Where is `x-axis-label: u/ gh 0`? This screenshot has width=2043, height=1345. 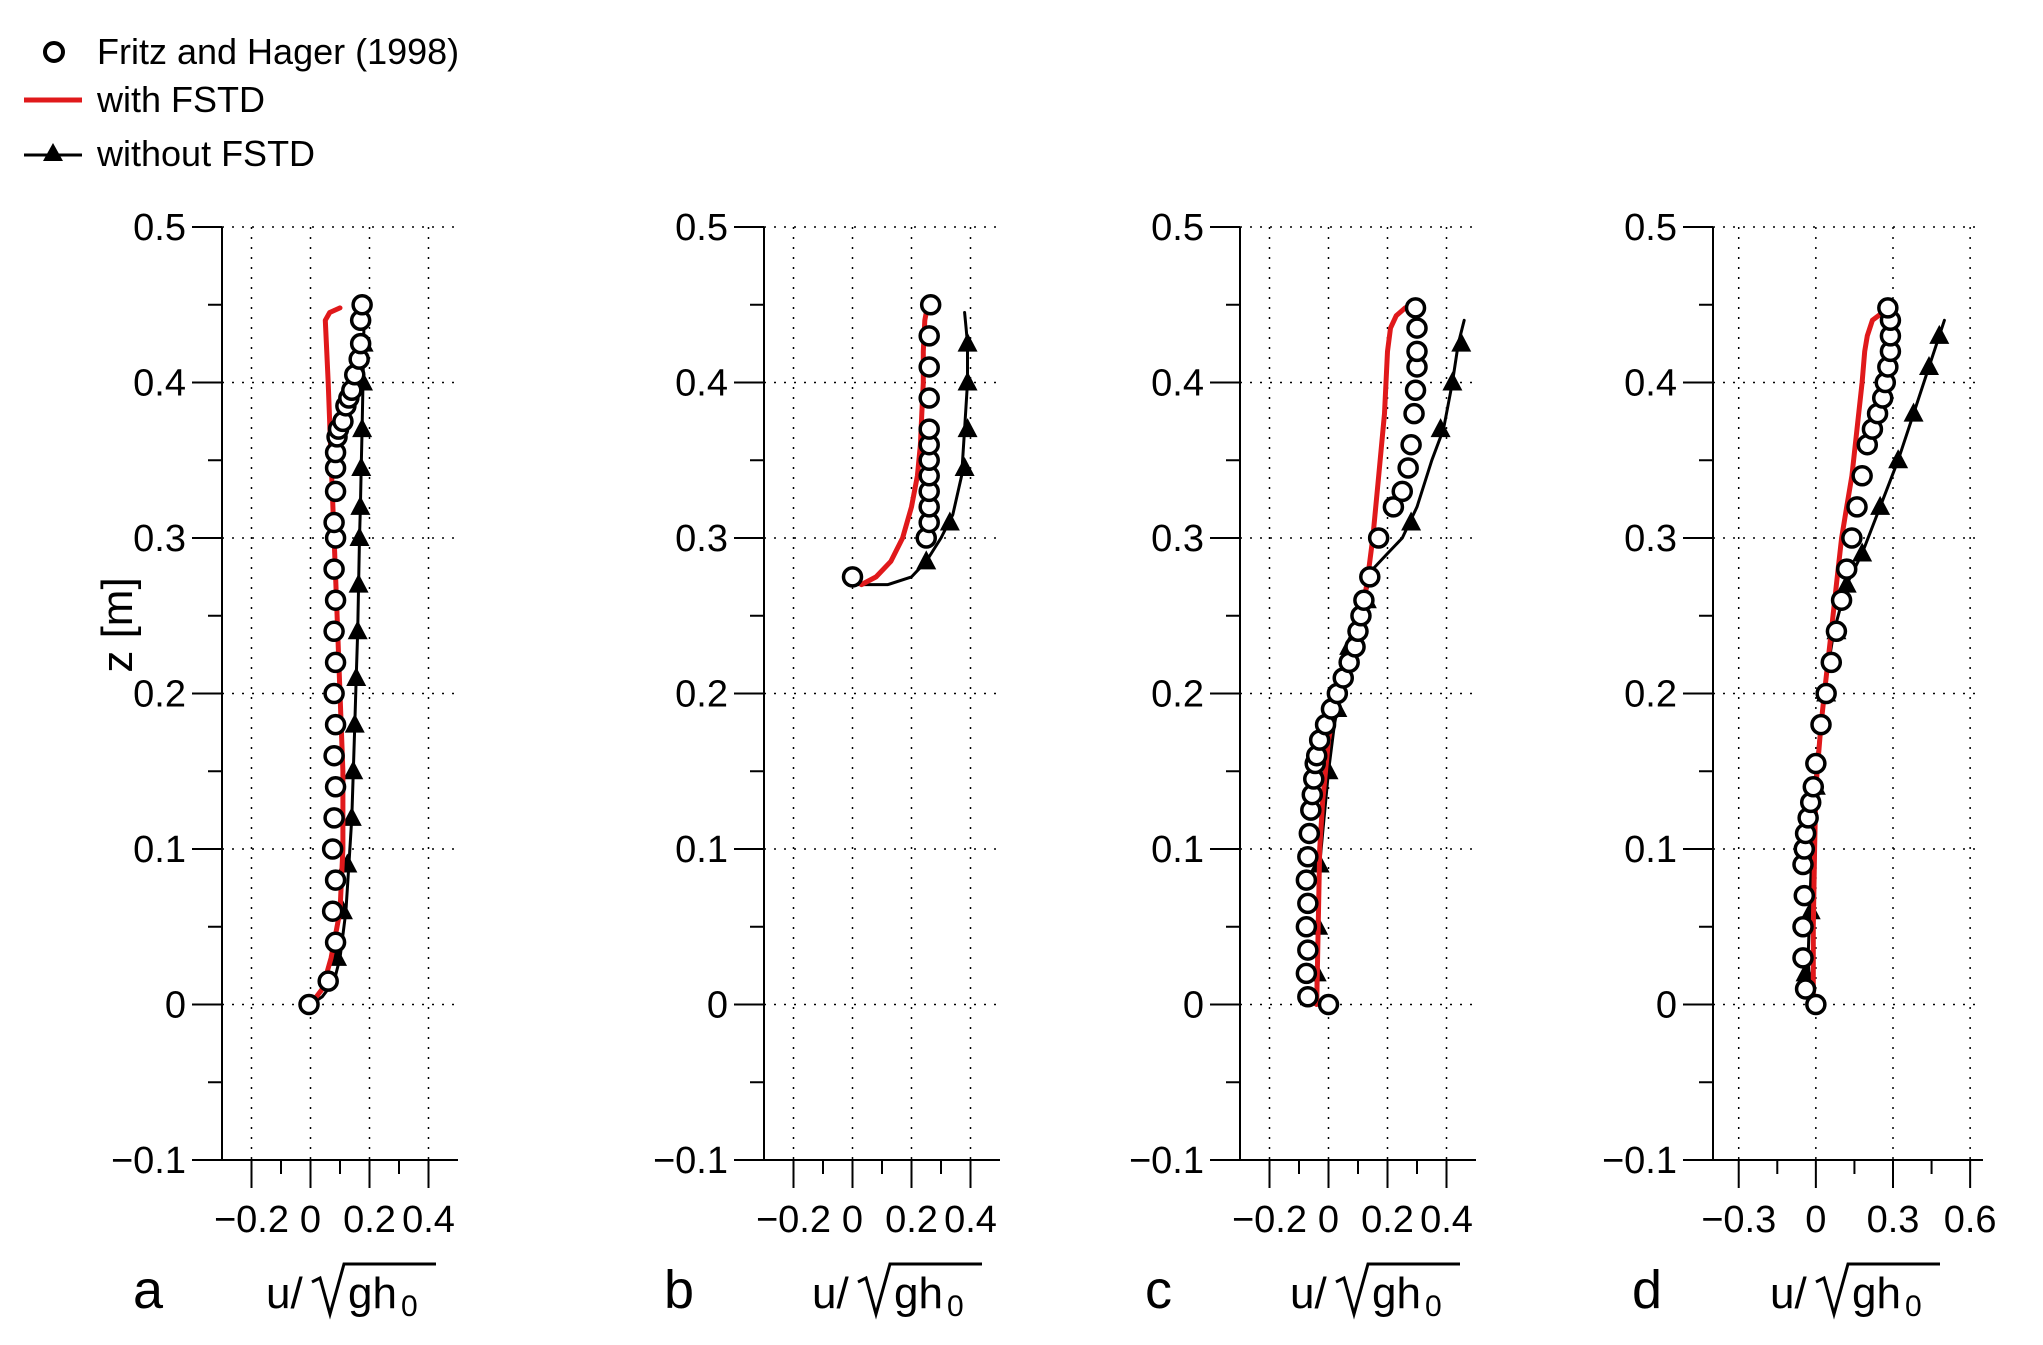 x-axis-label: u/ gh 0 is located at coordinates (897, 1292).